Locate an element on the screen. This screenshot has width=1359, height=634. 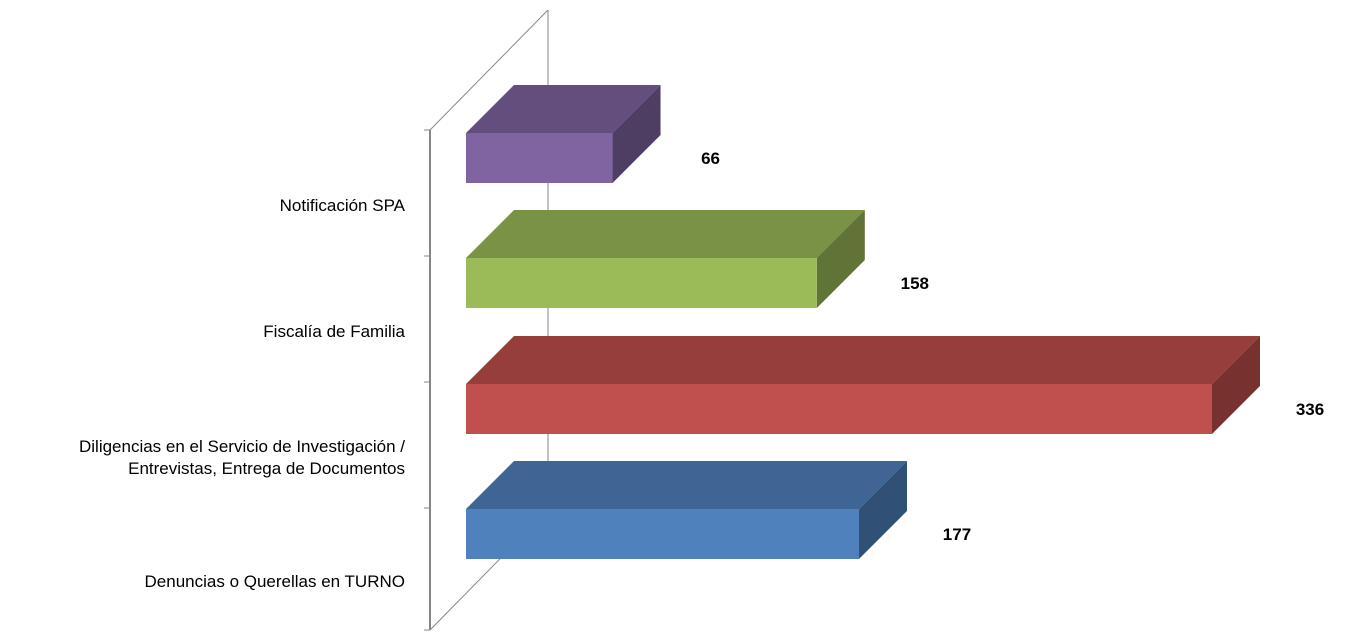
data-label: 177 is located at coordinates (957, 534).